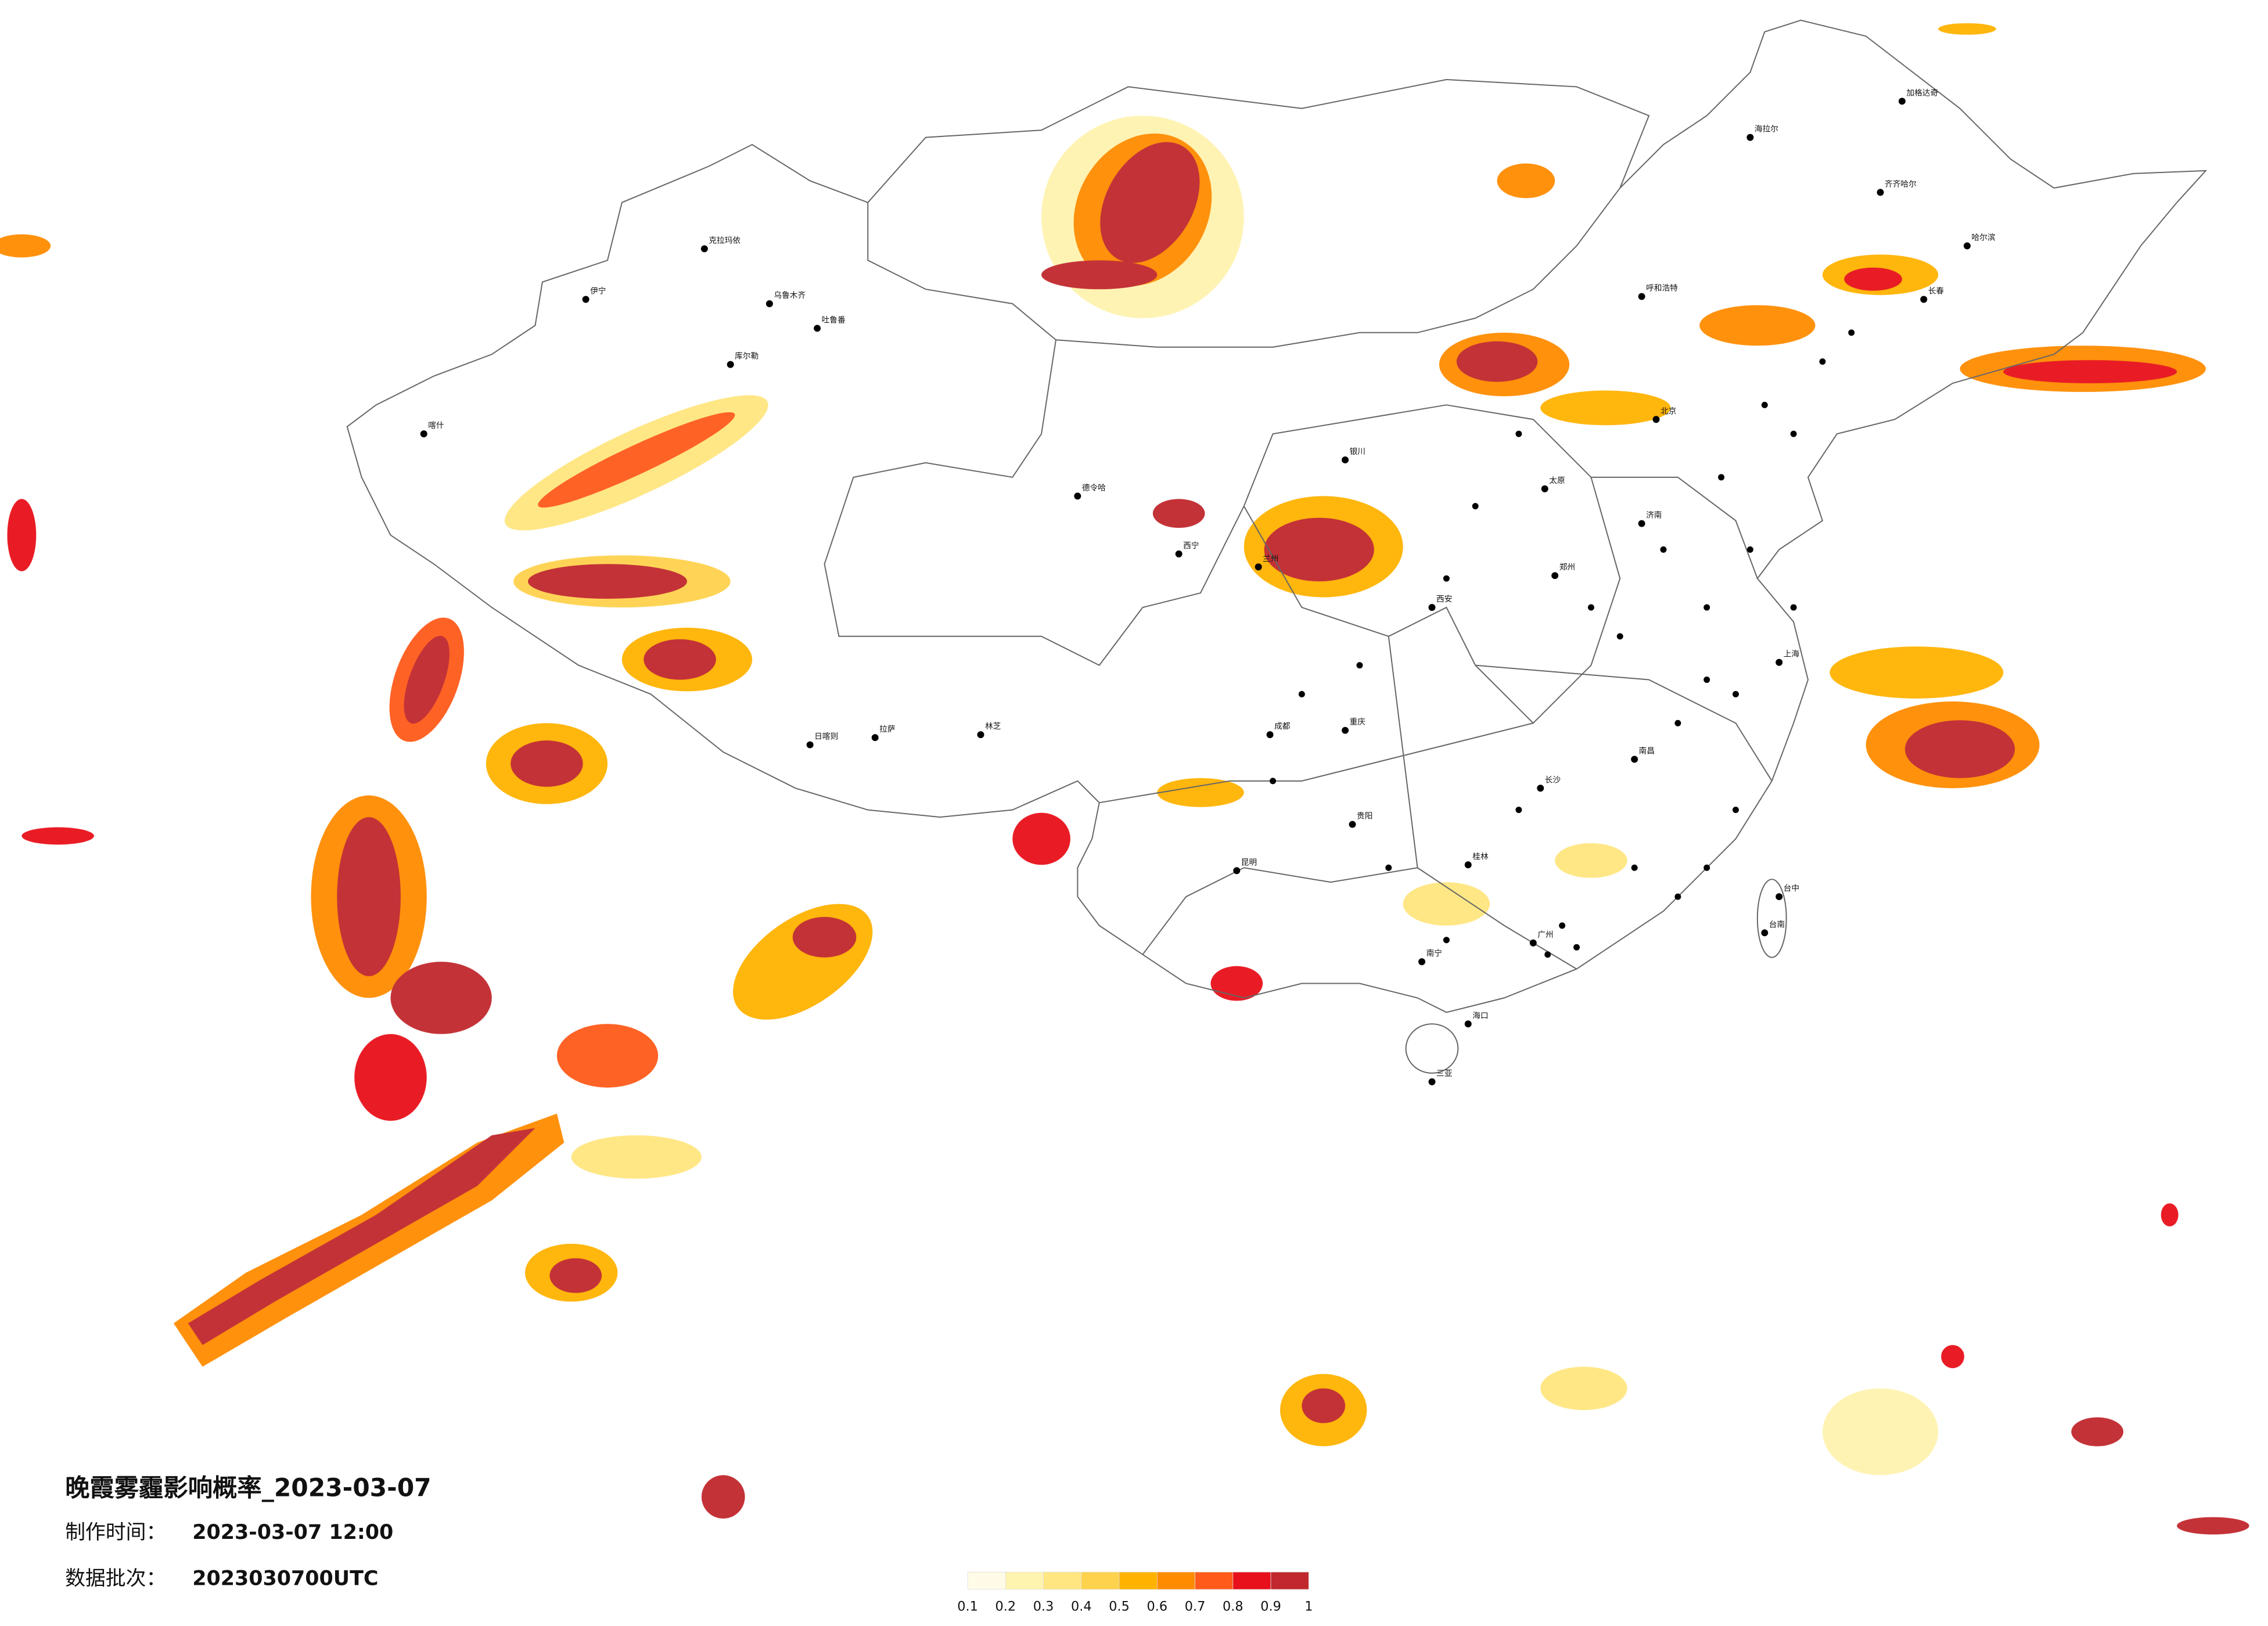 The width and height of the screenshot is (2268, 1626). I want to click on city-label: 齐齐哈尔, so click(1901, 184).